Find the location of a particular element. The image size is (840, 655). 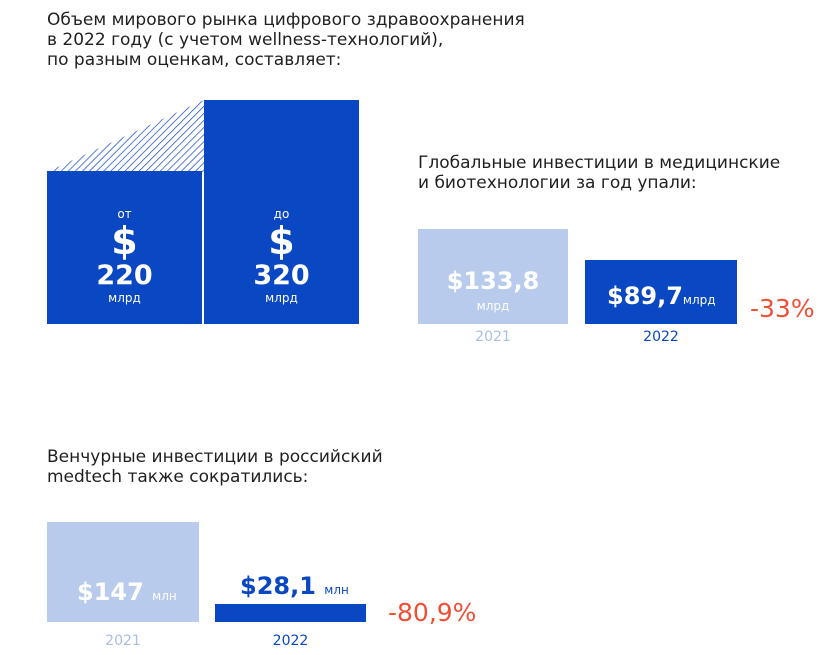

venture-value-2021-number: $147 is located at coordinates (110, 592).